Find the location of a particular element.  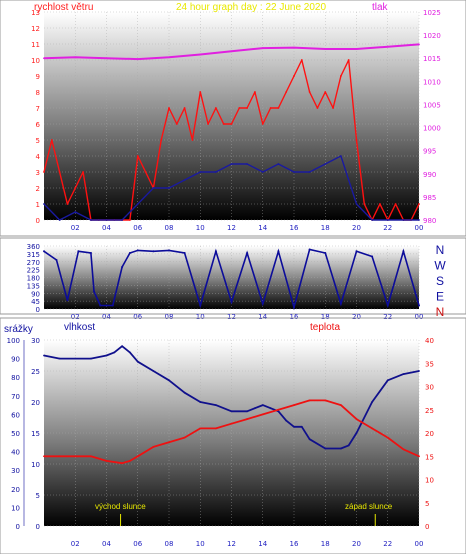

y-tick-label-right: 1015 is located at coordinates (432, 59).